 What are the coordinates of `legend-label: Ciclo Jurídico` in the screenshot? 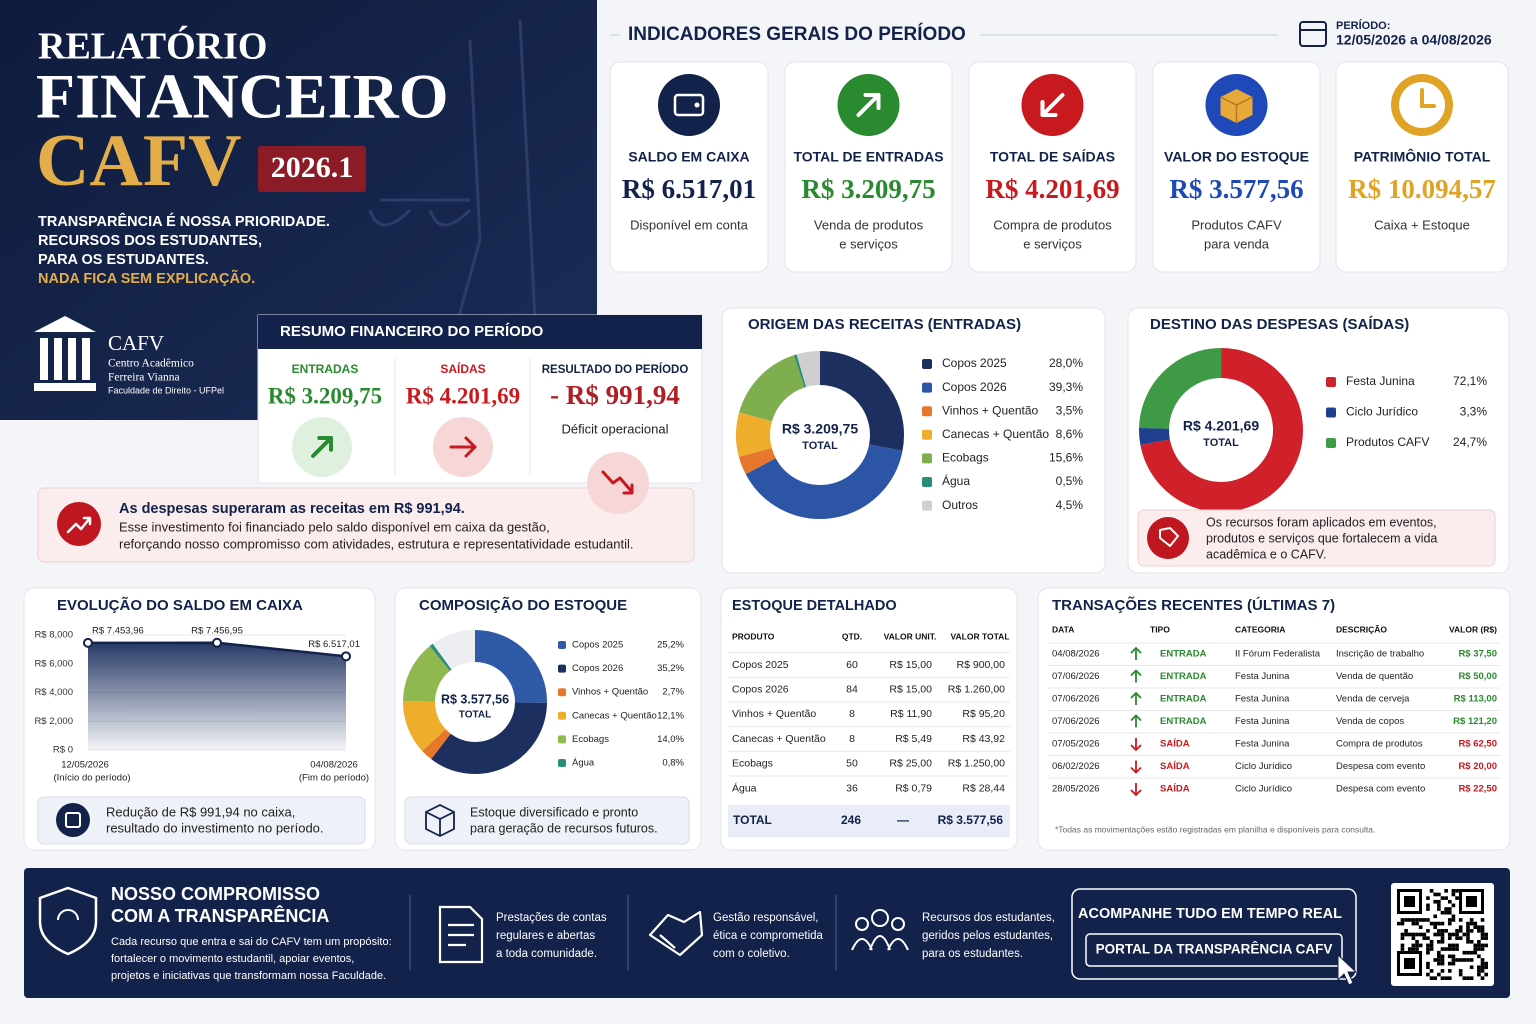 It's located at (1382, 412).